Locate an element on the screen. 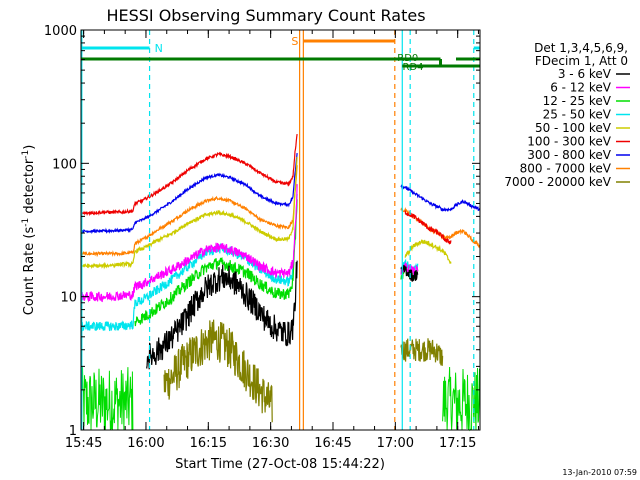 This screenshot has width=640, height=480. x-tick-label-0: 15:45 is located at coordinates (83, 443).